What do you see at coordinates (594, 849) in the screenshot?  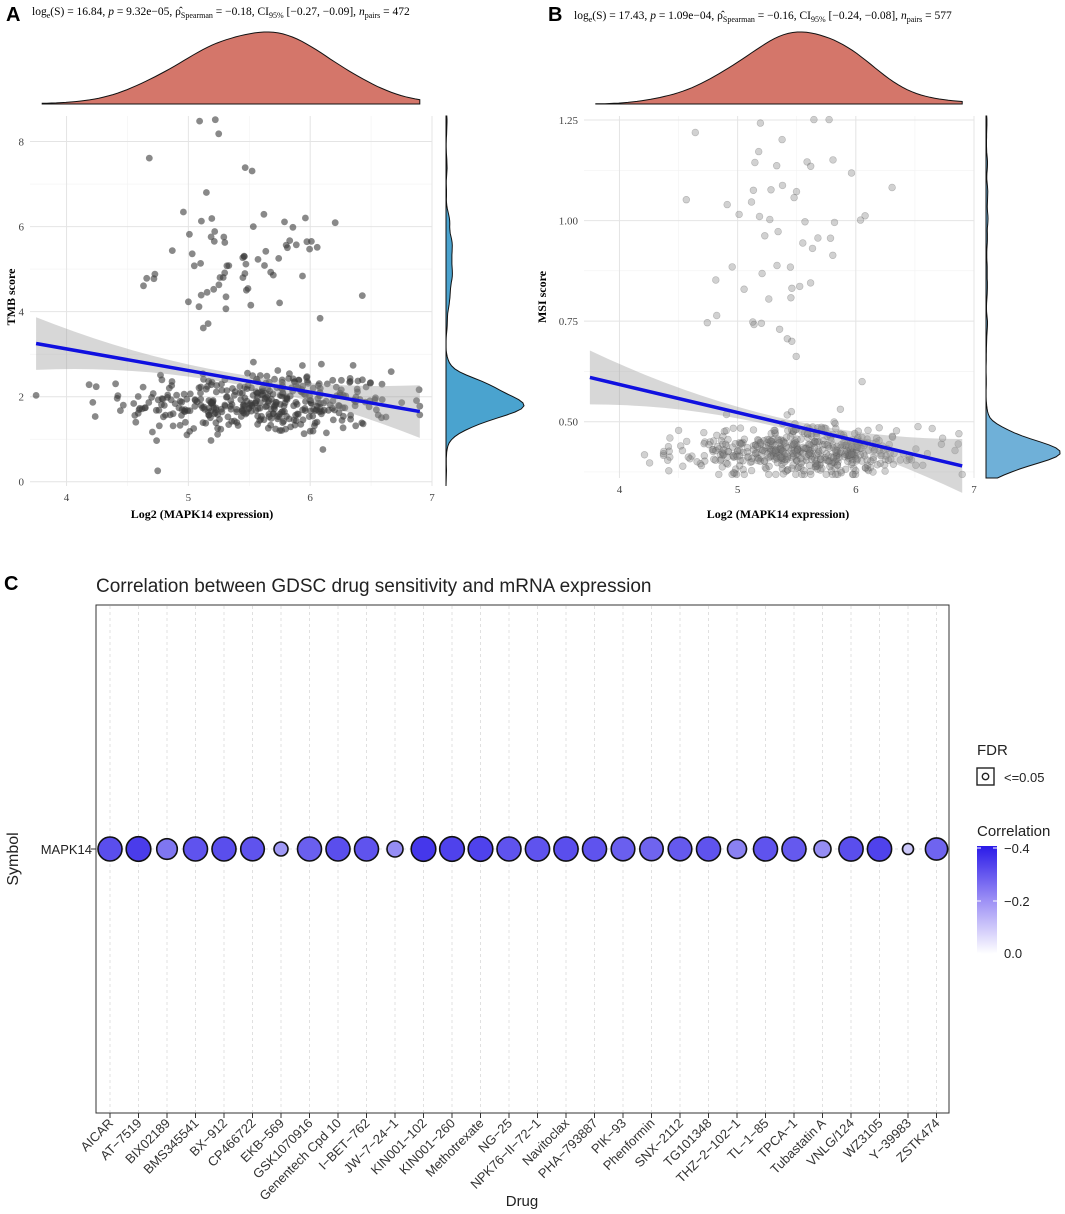 I see `bubble` at bounding box center [594, 849].